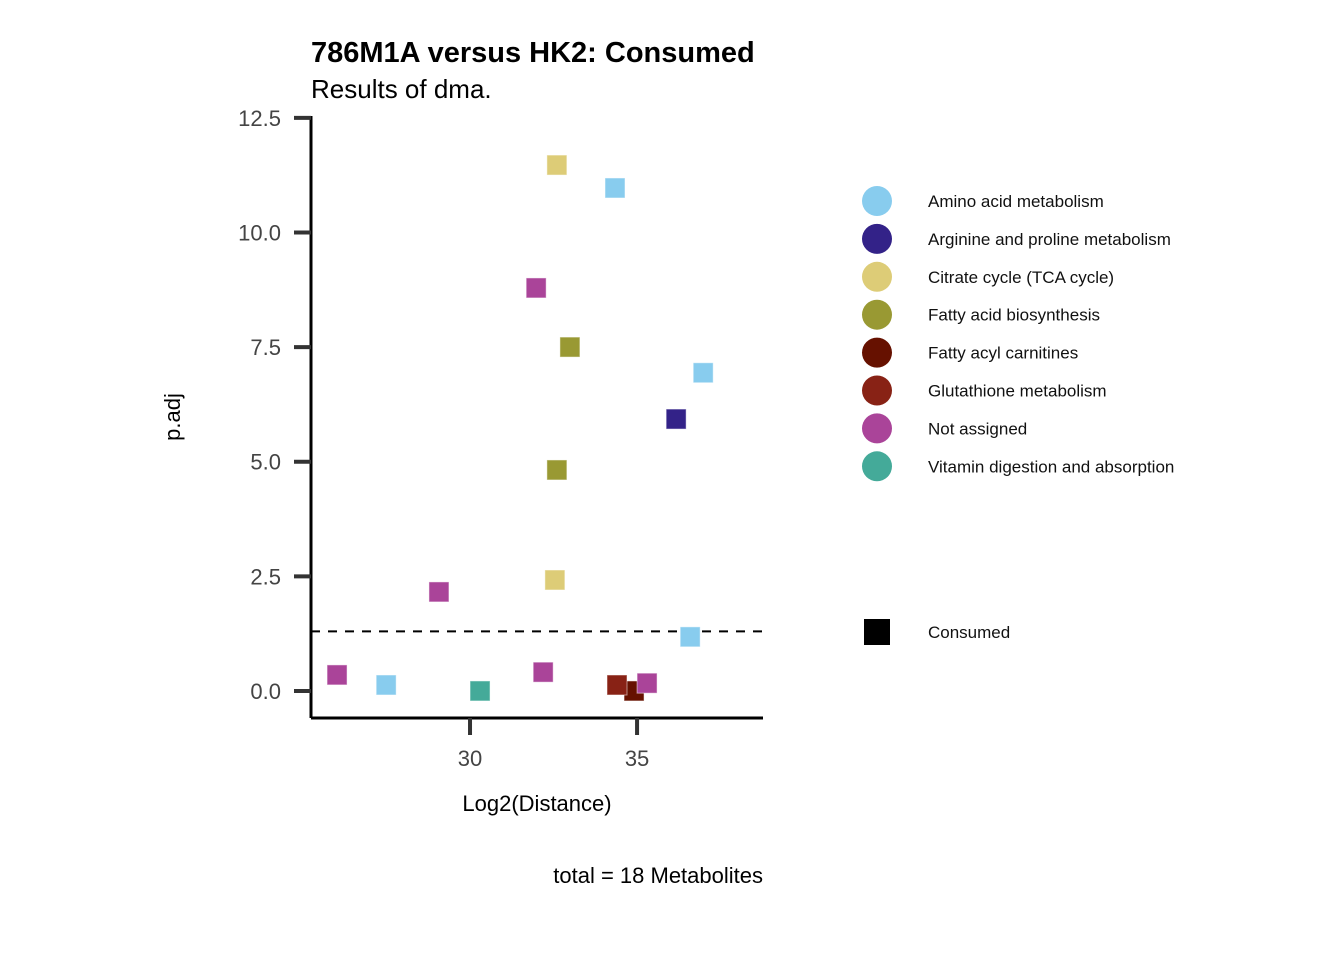  Describe the element at coordinates (1051, 466) in the screenshot. I see `legend-label: Vitamin digestion and absorption` at that location.